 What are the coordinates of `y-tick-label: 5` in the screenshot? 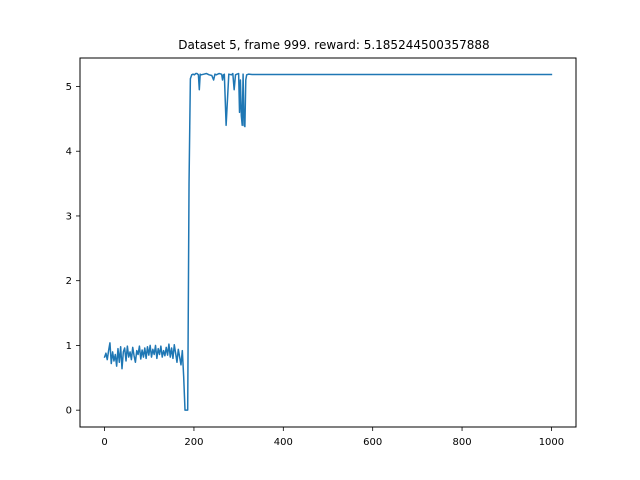 It's located at (69, 87).